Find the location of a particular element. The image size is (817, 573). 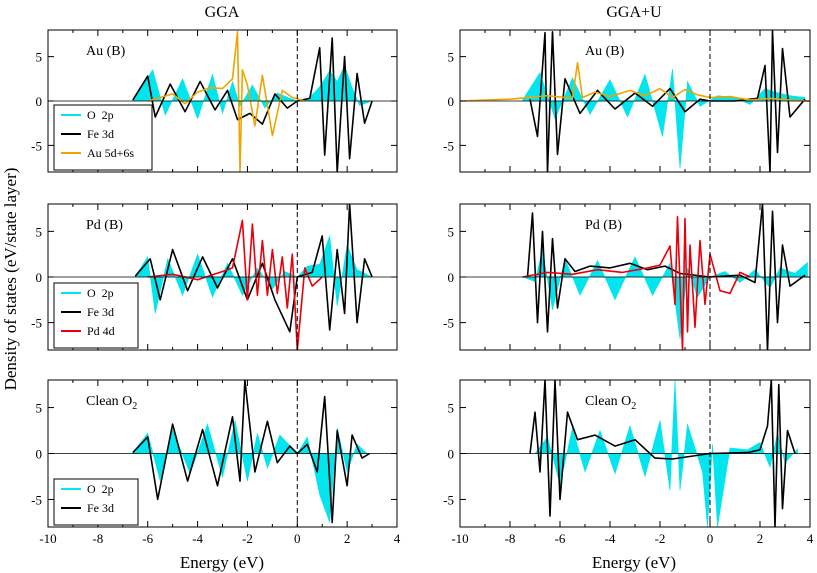

panel-ggau-clean: -10 -8 -6 -4 -2 0 2 4 -5 0 5 Clean O2 is located at coordinates (628, 462).